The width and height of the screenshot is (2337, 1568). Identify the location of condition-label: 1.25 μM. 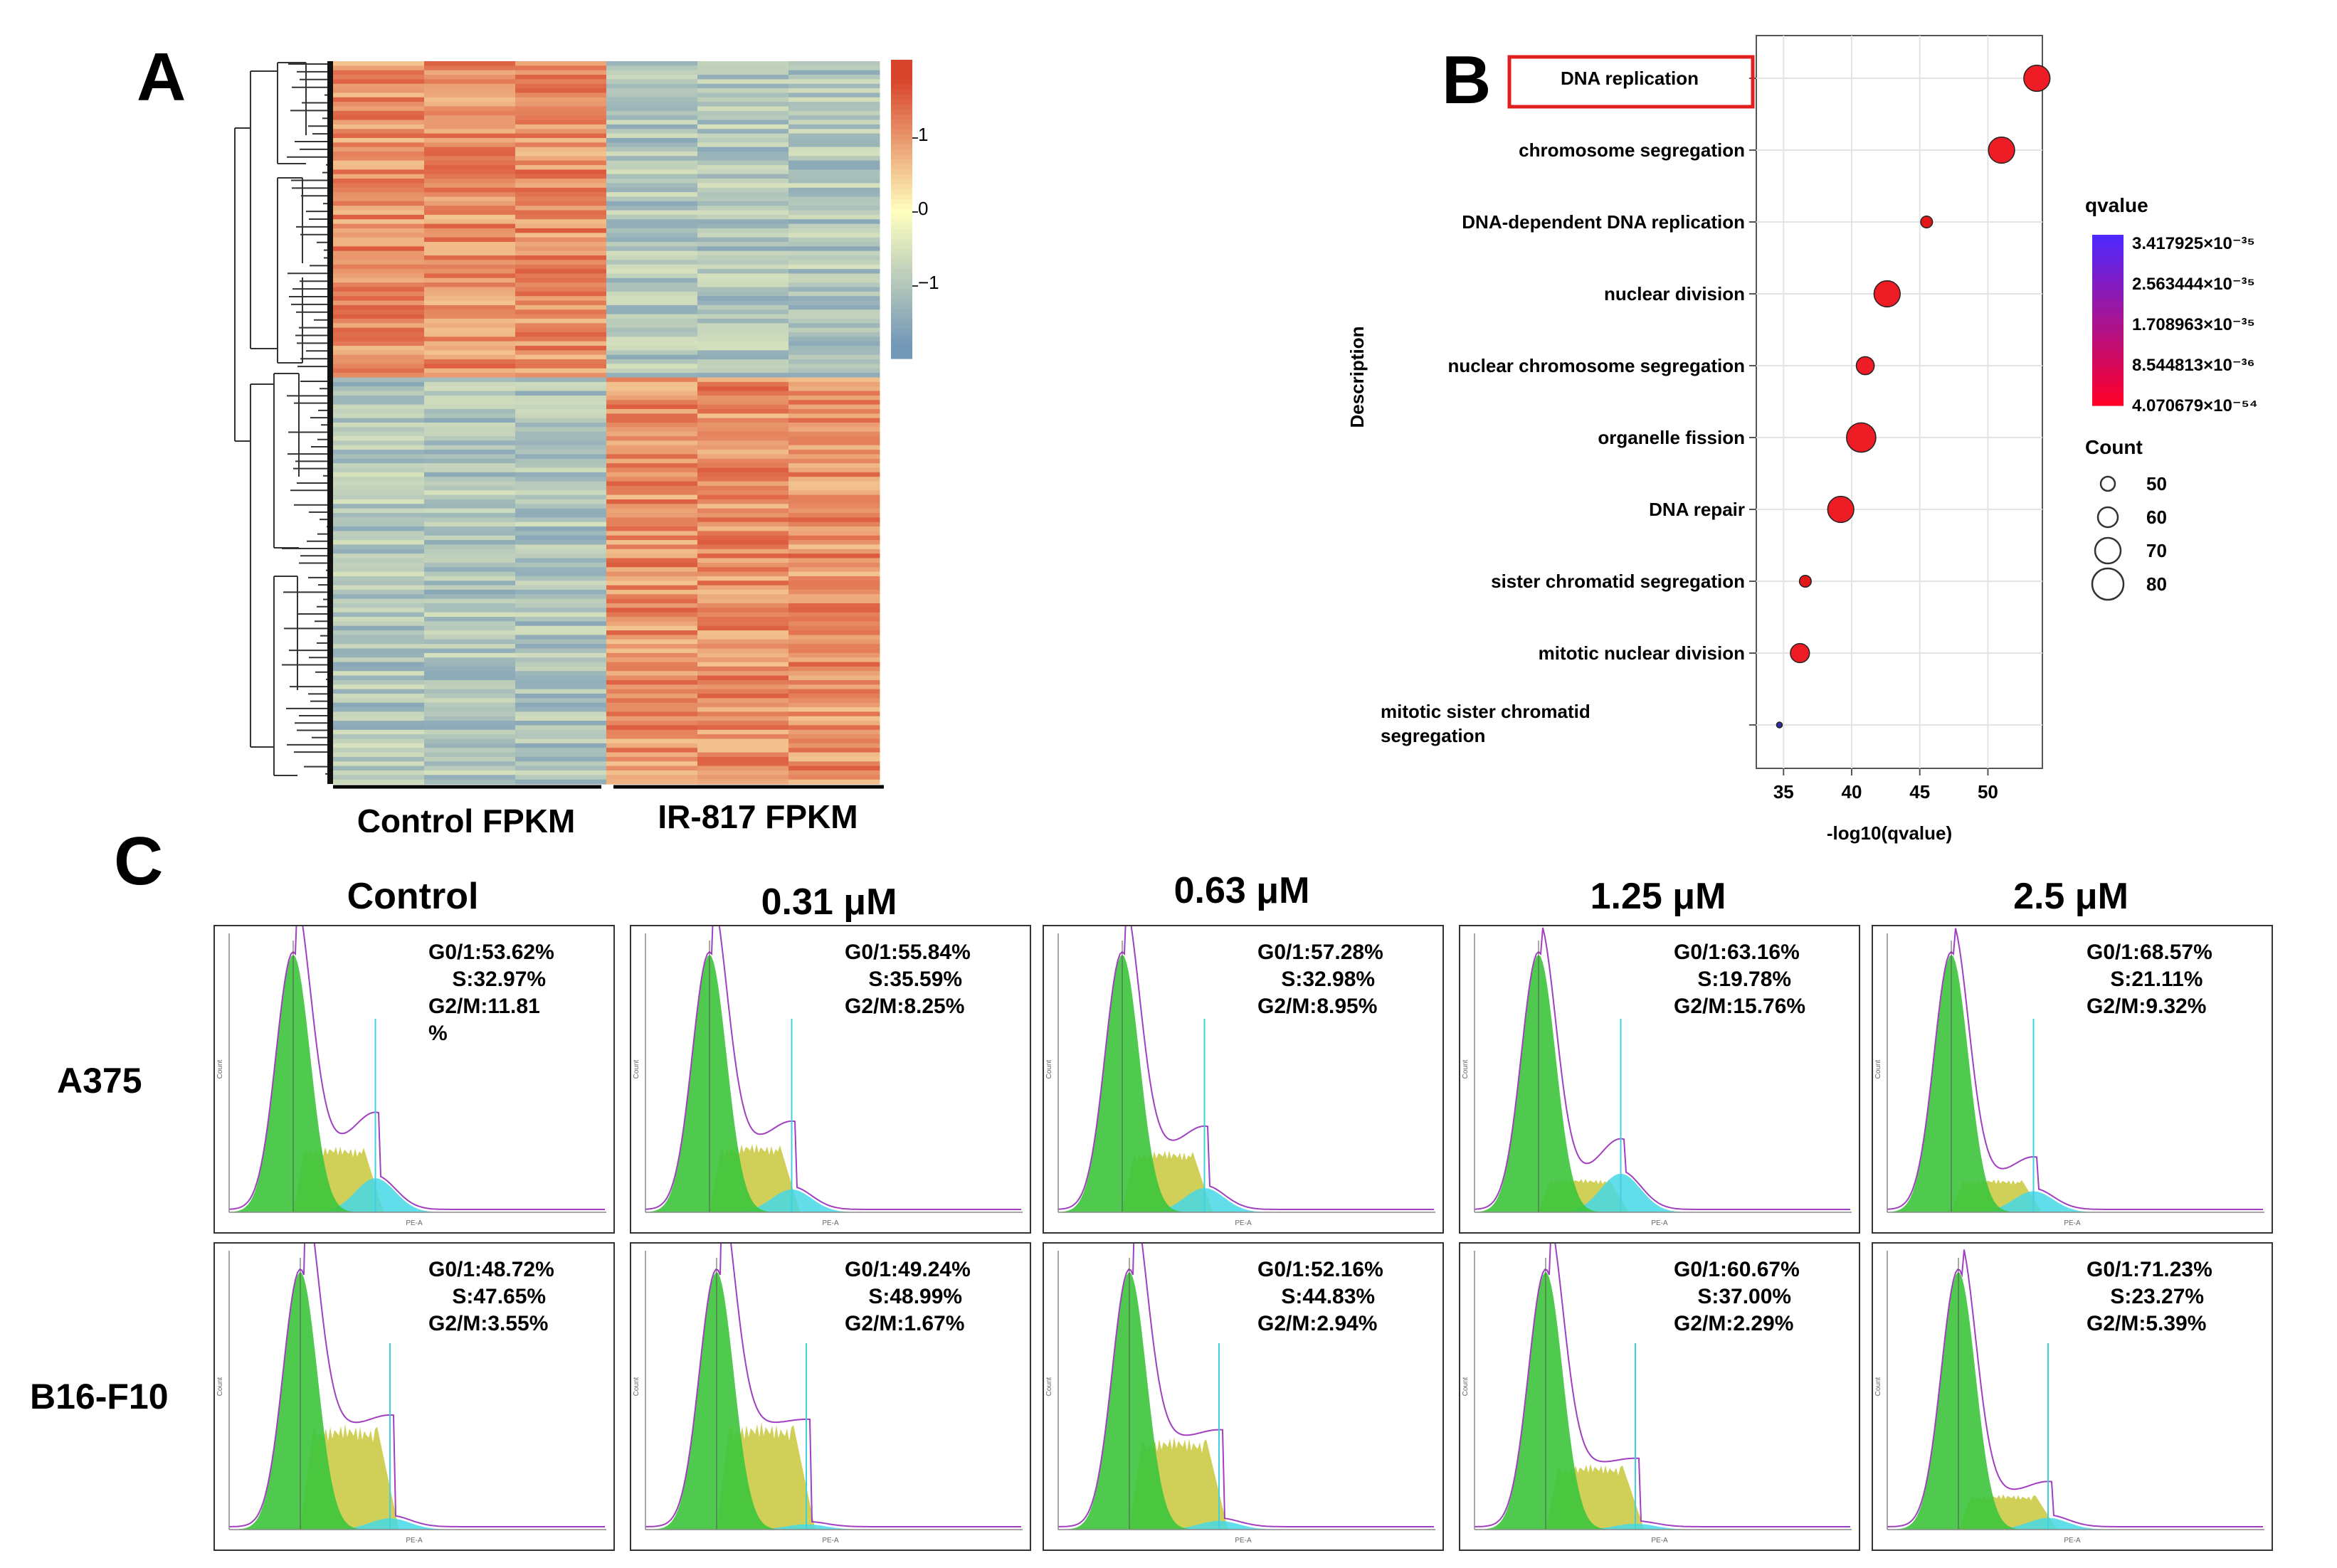
(1658, 896).